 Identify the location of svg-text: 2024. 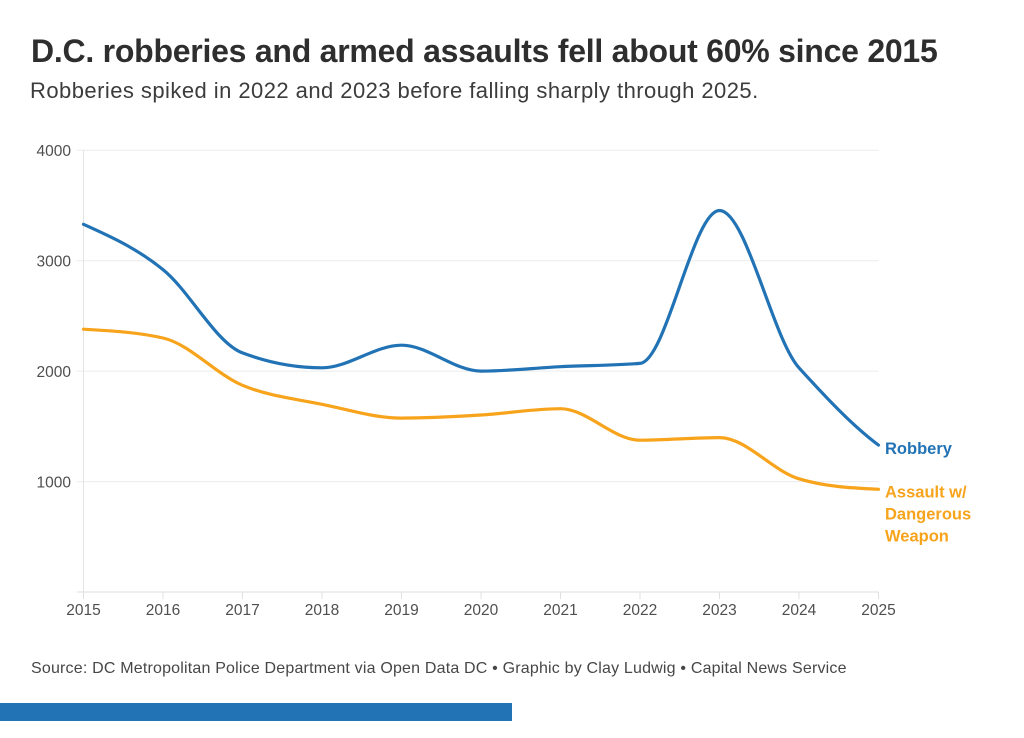
(799, 610).